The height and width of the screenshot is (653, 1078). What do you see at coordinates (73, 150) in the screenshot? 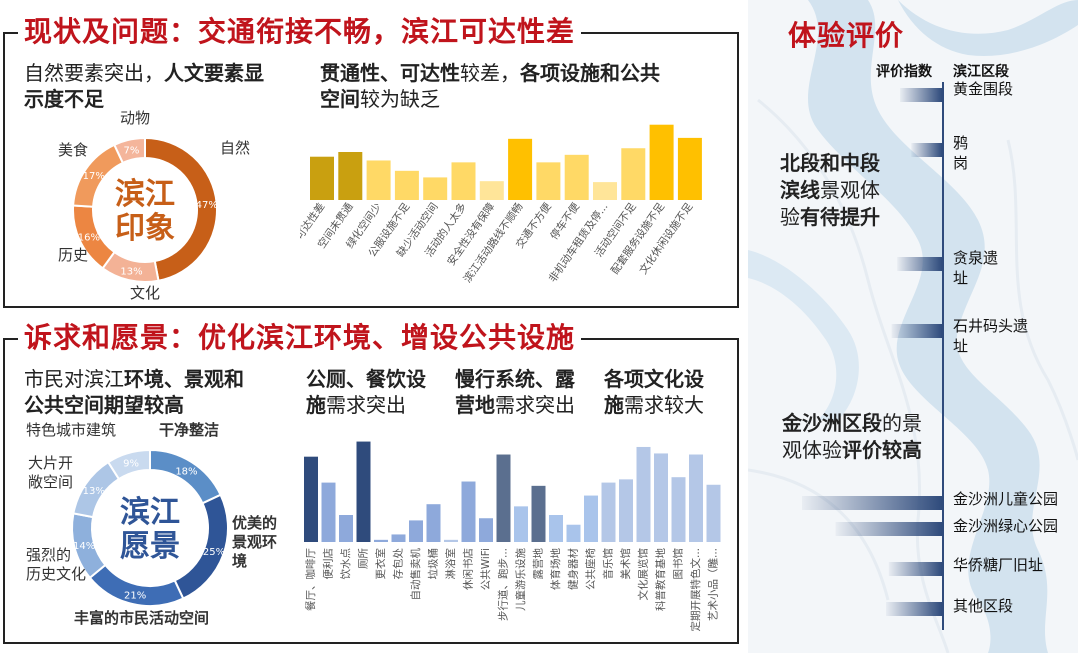
I see `donut-category-label-3: 美食` at bounding box center [73, 150].